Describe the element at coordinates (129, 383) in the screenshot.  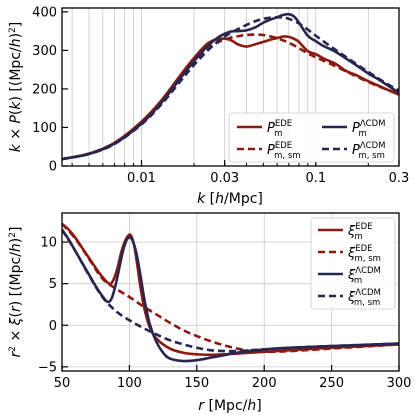
I see `bottom-x-tick-label: 100` at that location.